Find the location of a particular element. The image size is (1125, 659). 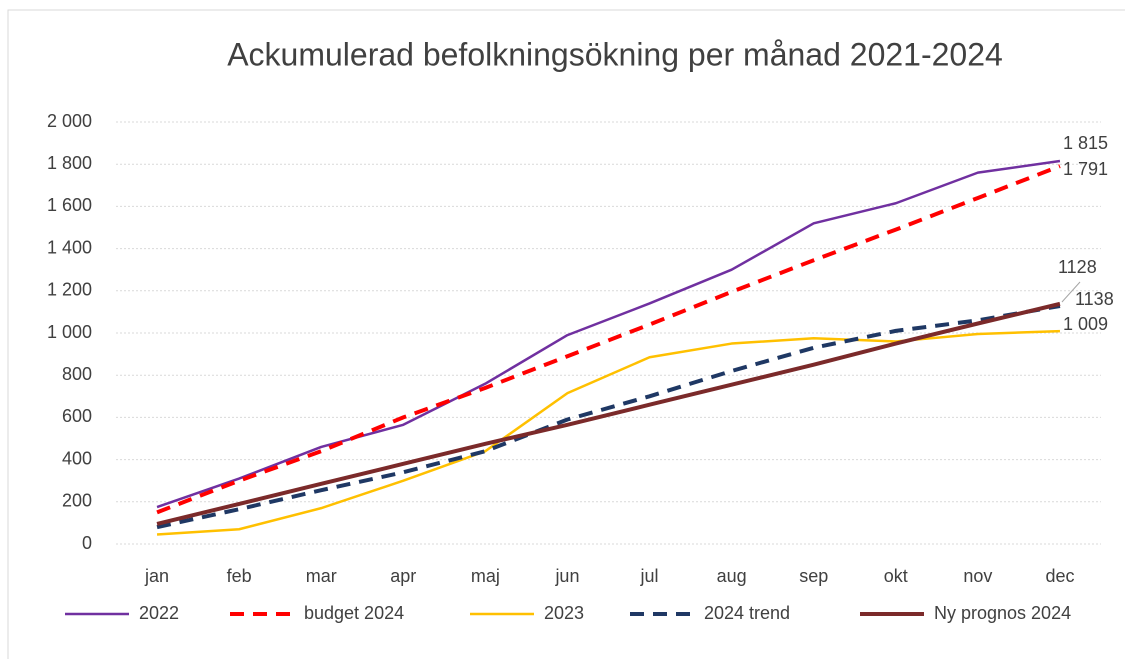

y-tick-label: 0 is located at coordinates (87, 543).